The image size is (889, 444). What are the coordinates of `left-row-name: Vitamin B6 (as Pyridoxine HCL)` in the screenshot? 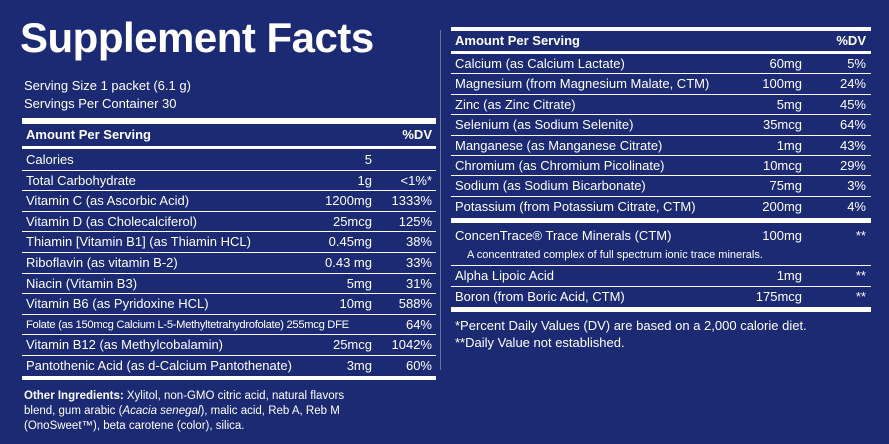 It's located at (117, 304).